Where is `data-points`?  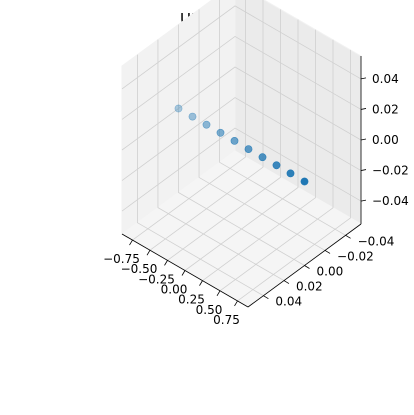 data-points is located at coordinates (241, 145).